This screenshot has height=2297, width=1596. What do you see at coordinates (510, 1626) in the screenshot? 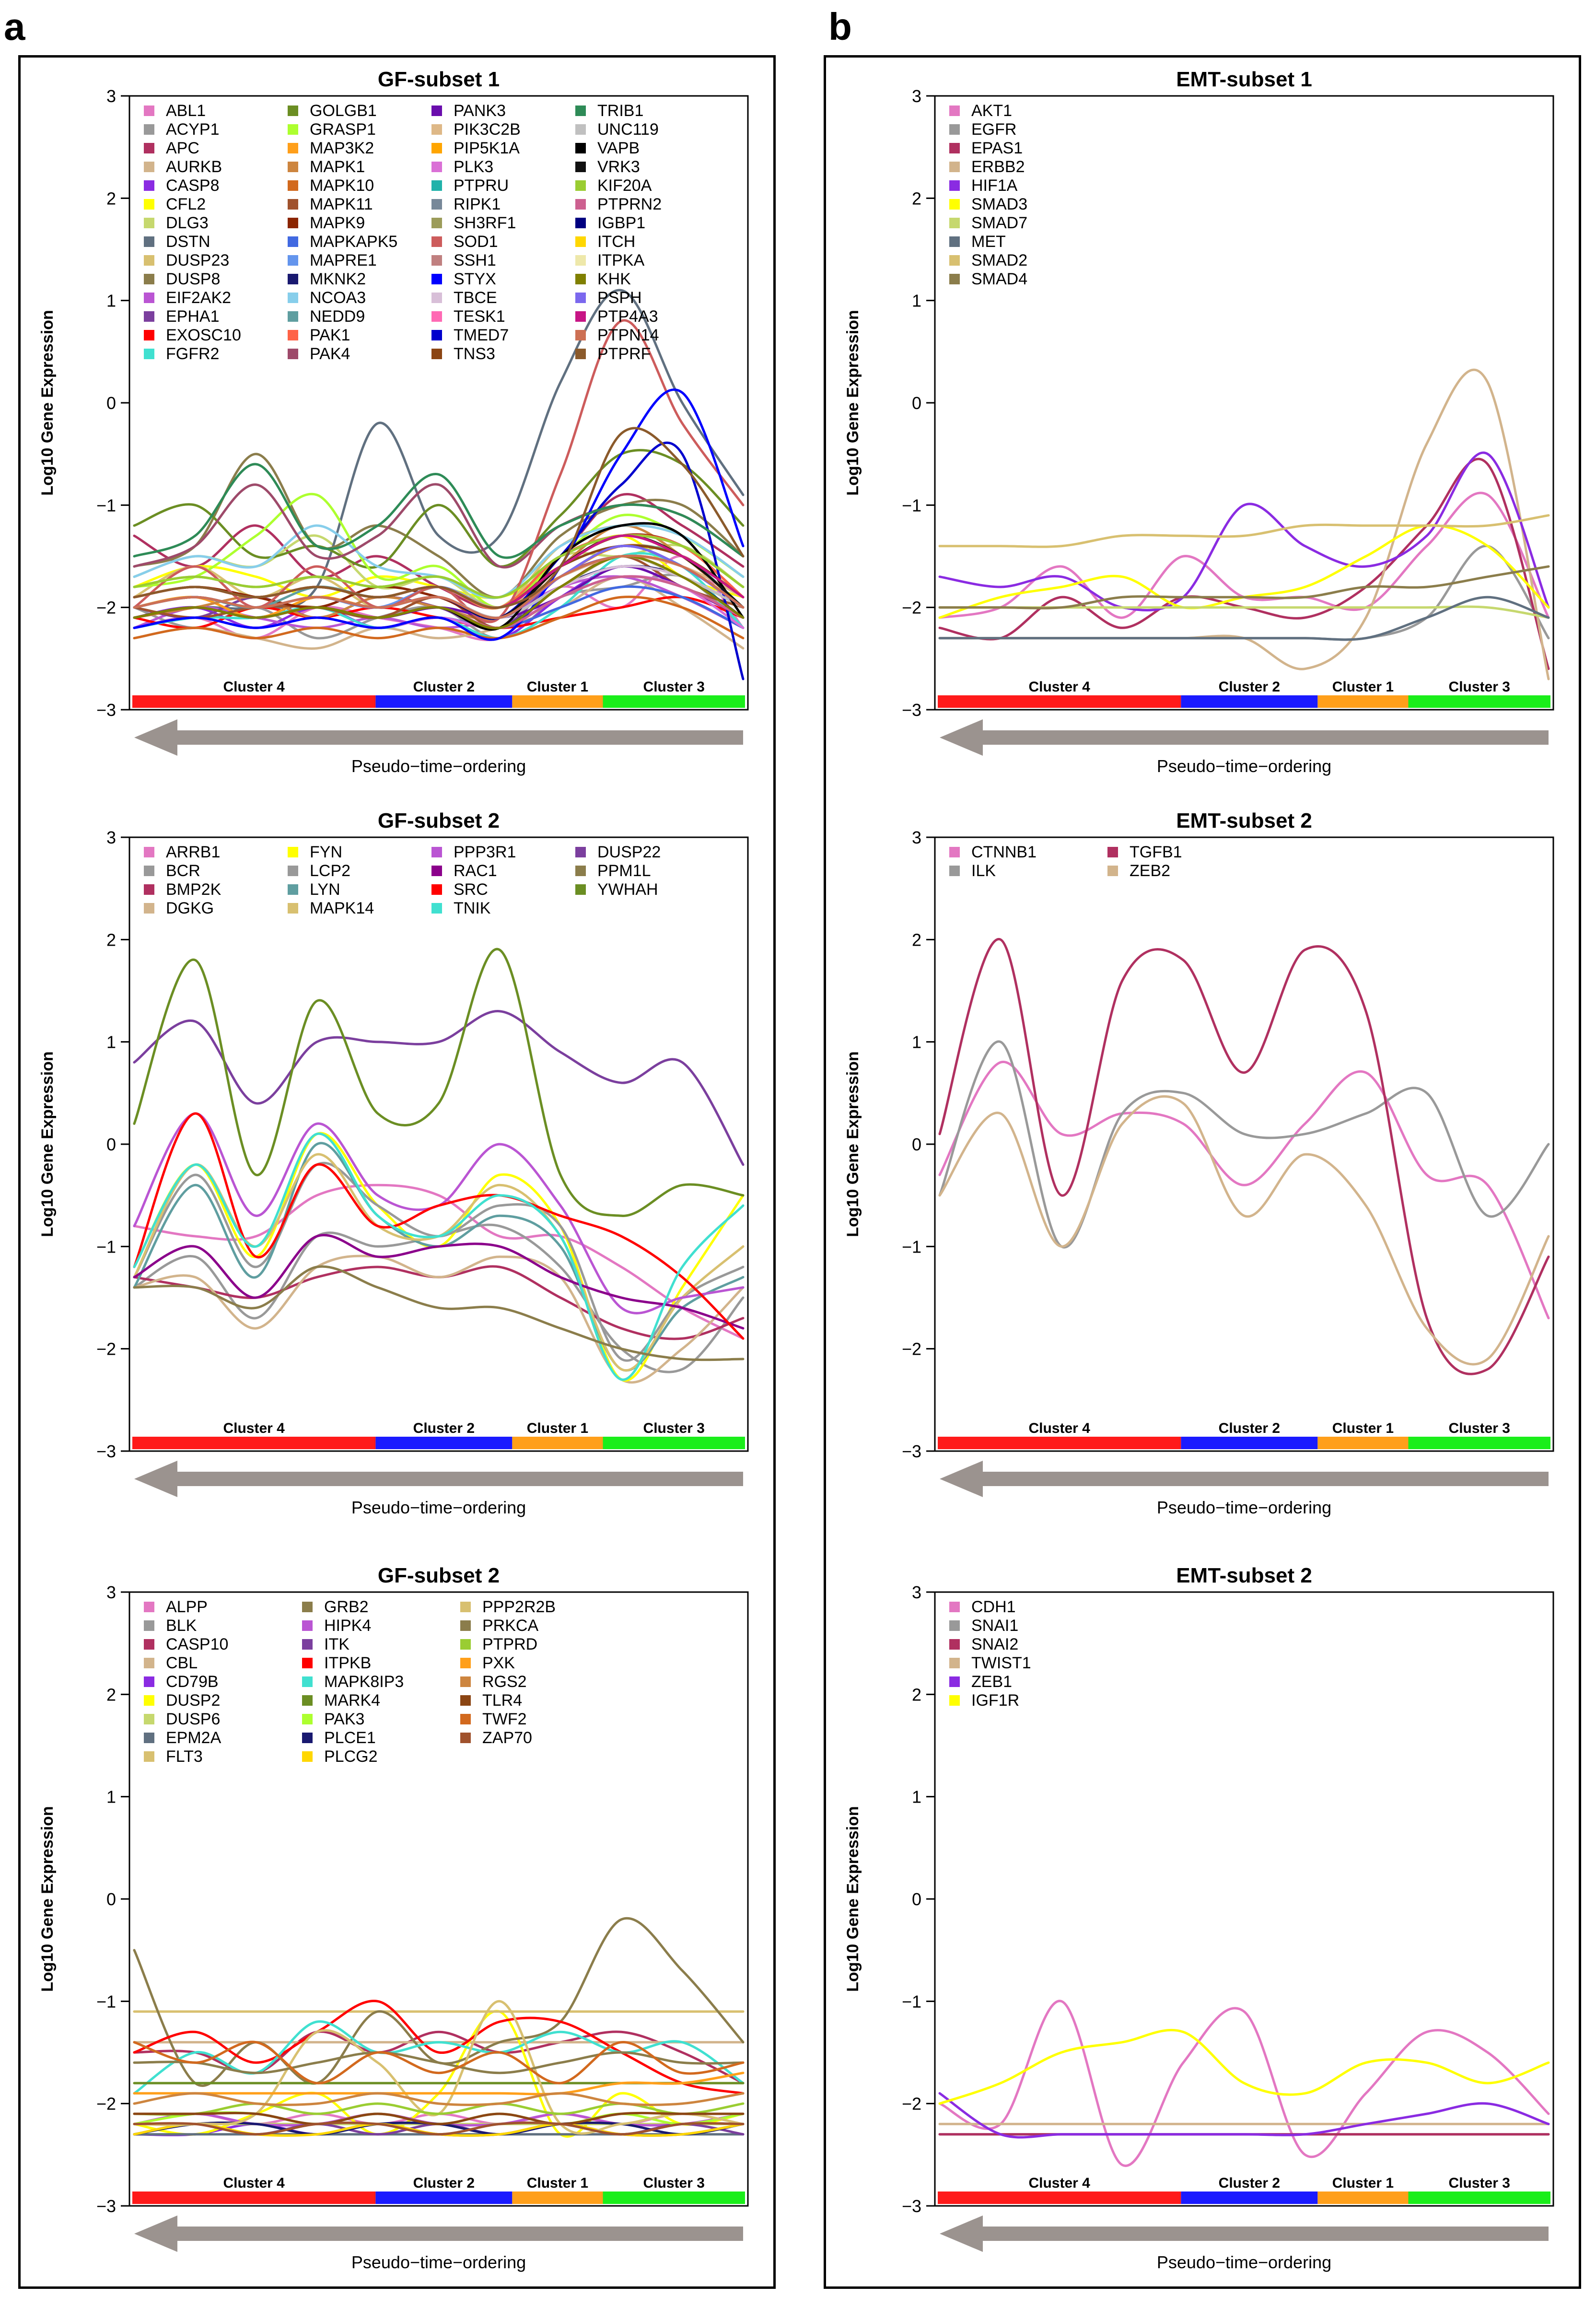
I see `legend-label-prkca: PRKCA` at bounding box center [510, 1626].